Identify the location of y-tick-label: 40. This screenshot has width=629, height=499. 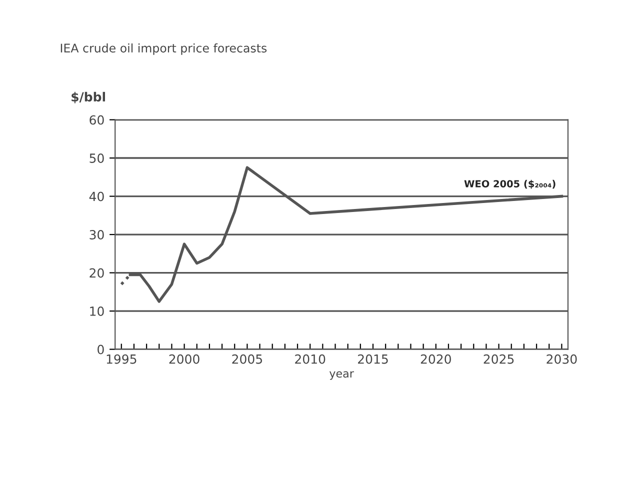
(96, 197).